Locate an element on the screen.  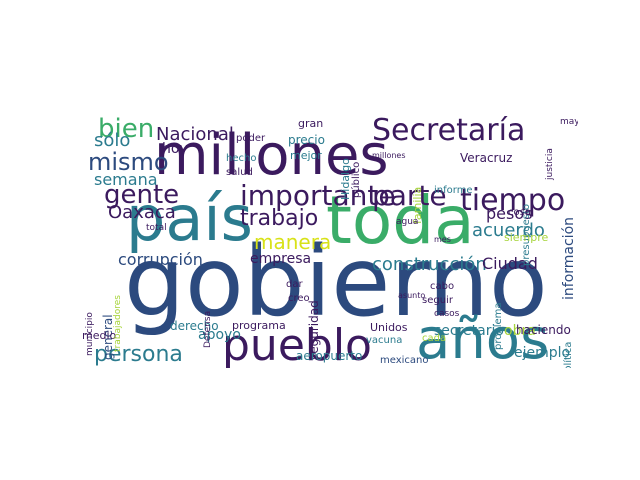
cloud-word: casos is located at coordinates (447, 314).